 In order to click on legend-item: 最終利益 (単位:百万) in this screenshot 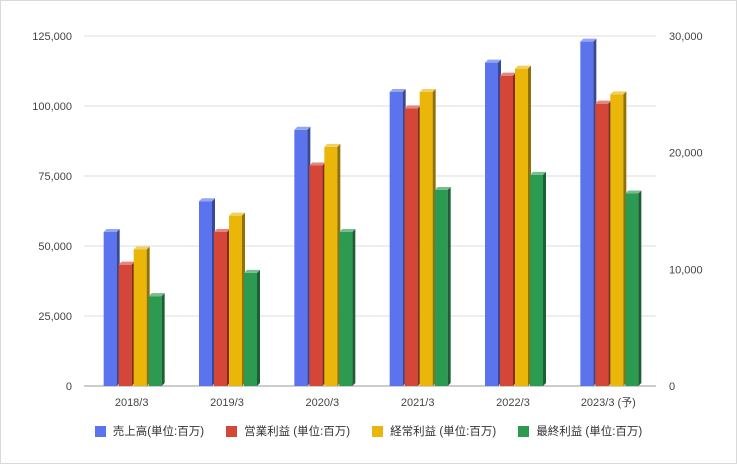, I will do `click(580, 431)`.